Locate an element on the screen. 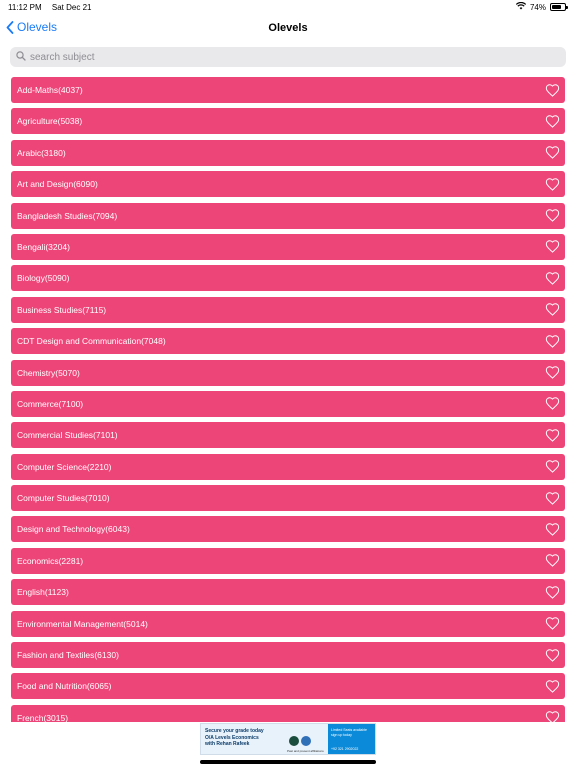  subject-row: Art and Design(6090) is located at coordinates (288, 184).